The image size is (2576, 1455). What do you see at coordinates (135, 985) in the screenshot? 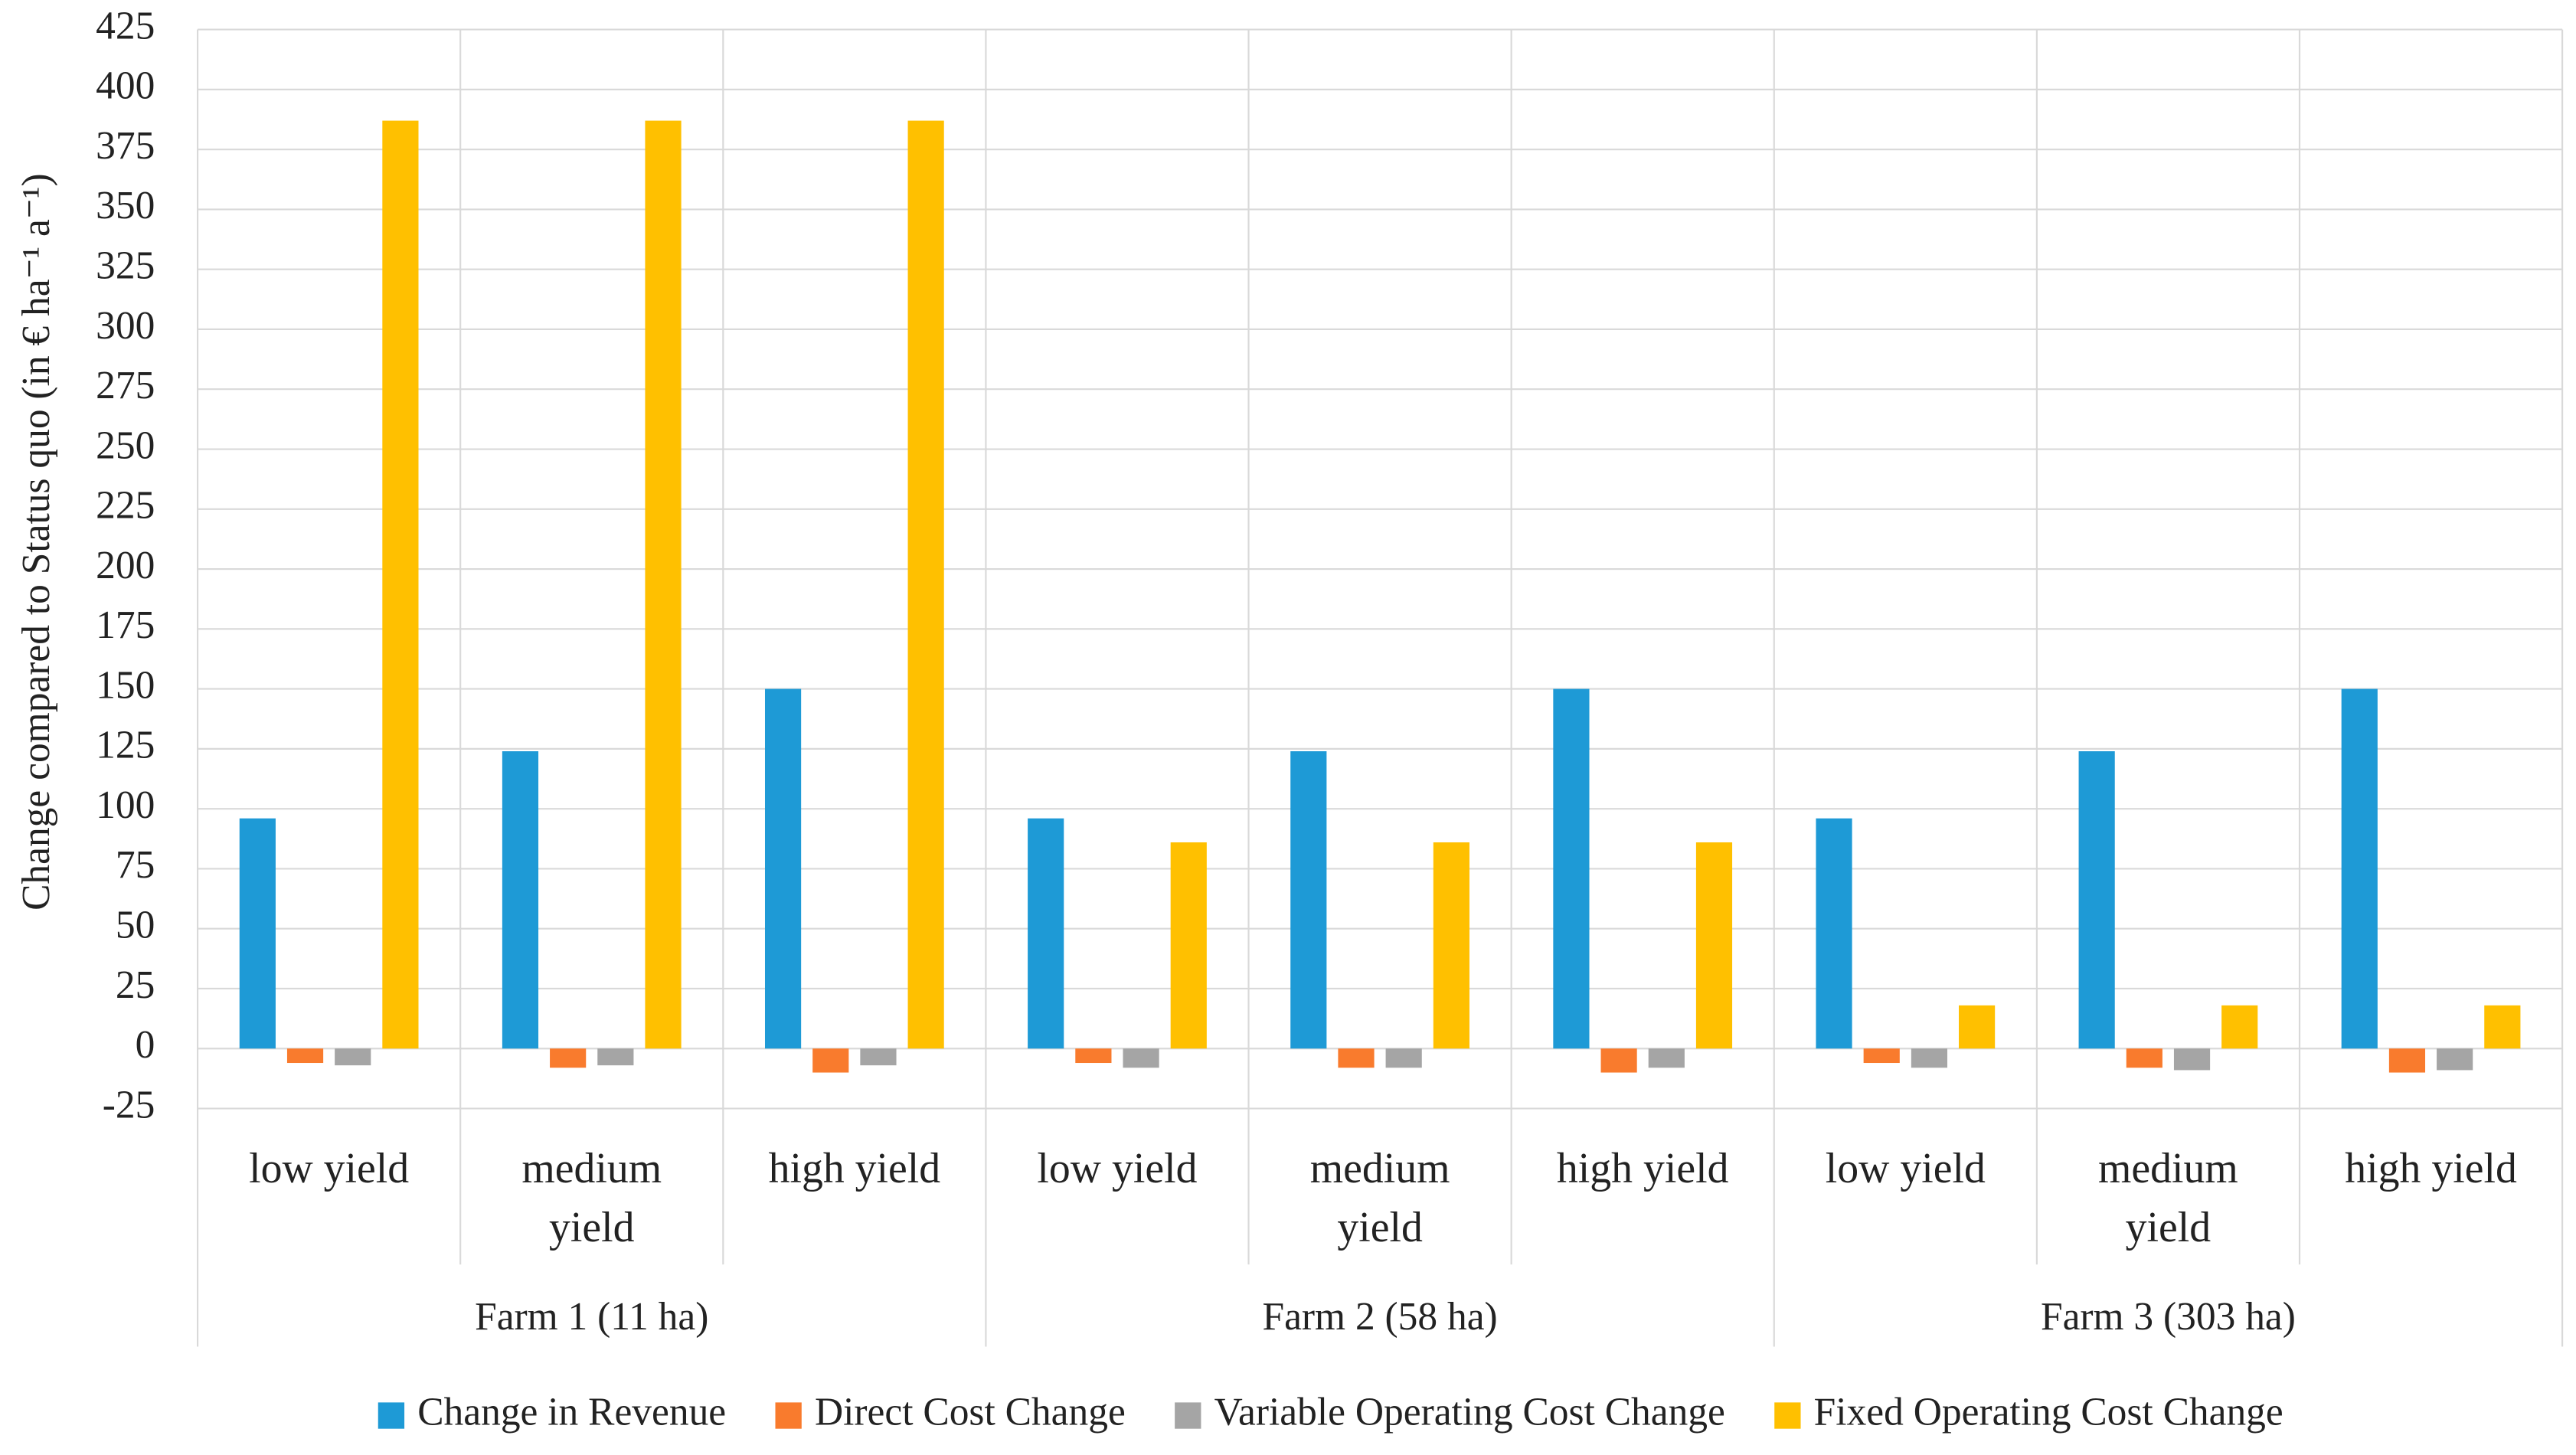
I see `y-tick-label: 25` at bounding box center [135, 985].